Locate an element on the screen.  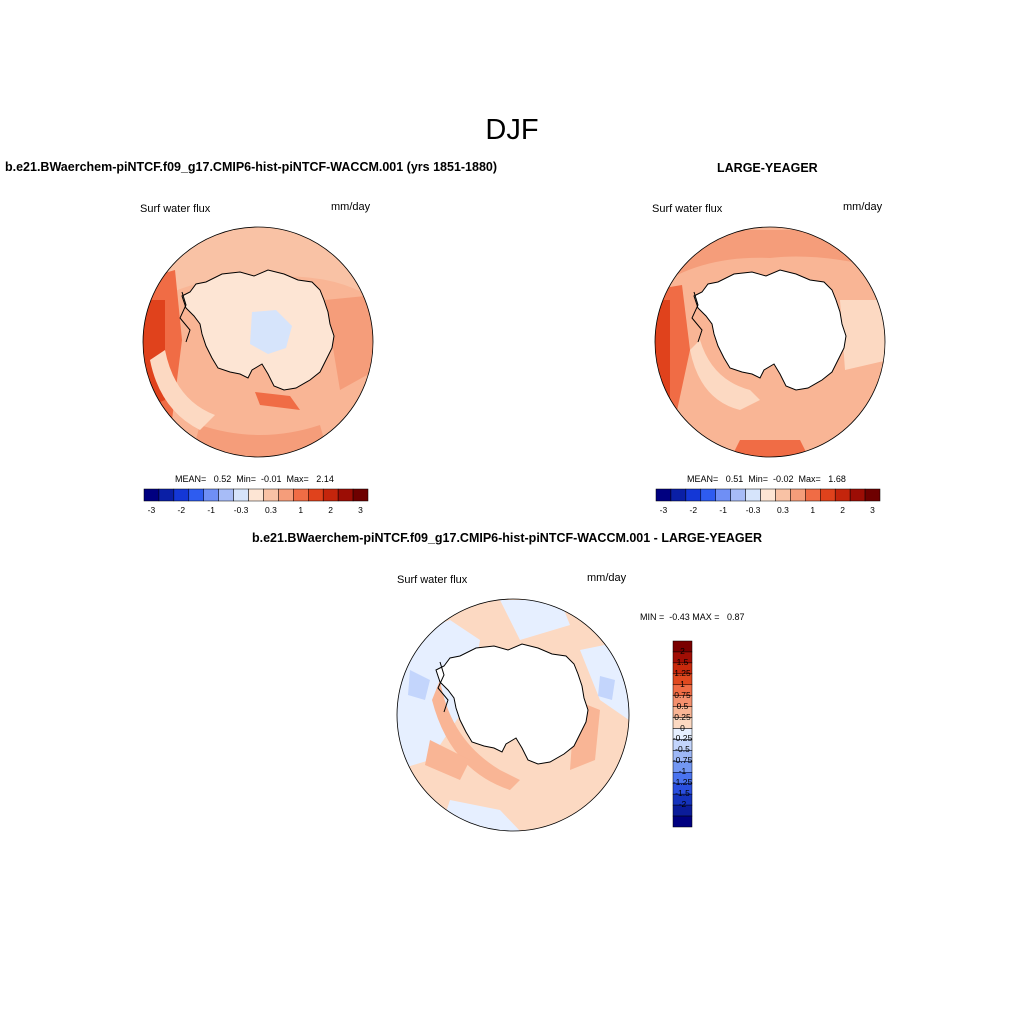
diff-stats: MIN = -0.43 MAX = 0.87 is located at coordinates (692, 617).